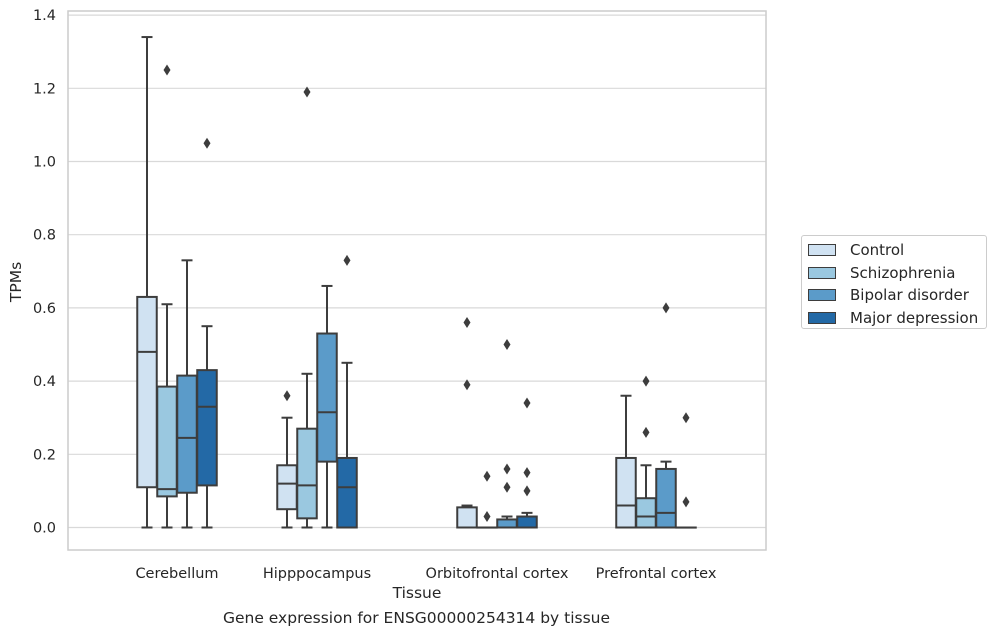 Image resolution: width=997 pixels, height=637 pixels. Describe the element at coordinates (176, 574) in the screenshot. I see `x-tick-label: Cerebellum` at that location.